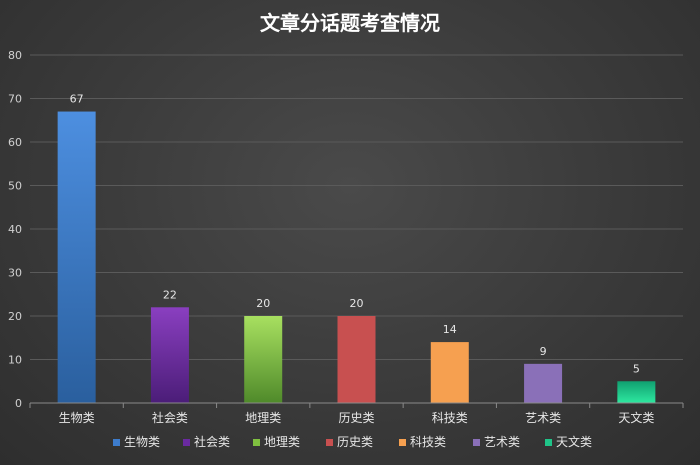  What do you see at coordinates (350, 23) in the screenshot?
I see `chart-title: 文章分话题考查情况` at bounding box center [350, 23].